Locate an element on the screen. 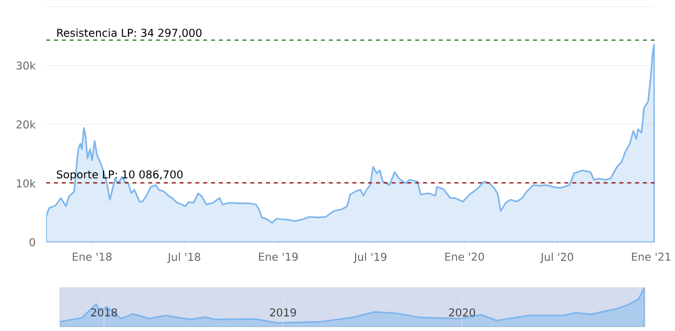  x-tick-label: Jul '20 is located at coordinates (557, 258).